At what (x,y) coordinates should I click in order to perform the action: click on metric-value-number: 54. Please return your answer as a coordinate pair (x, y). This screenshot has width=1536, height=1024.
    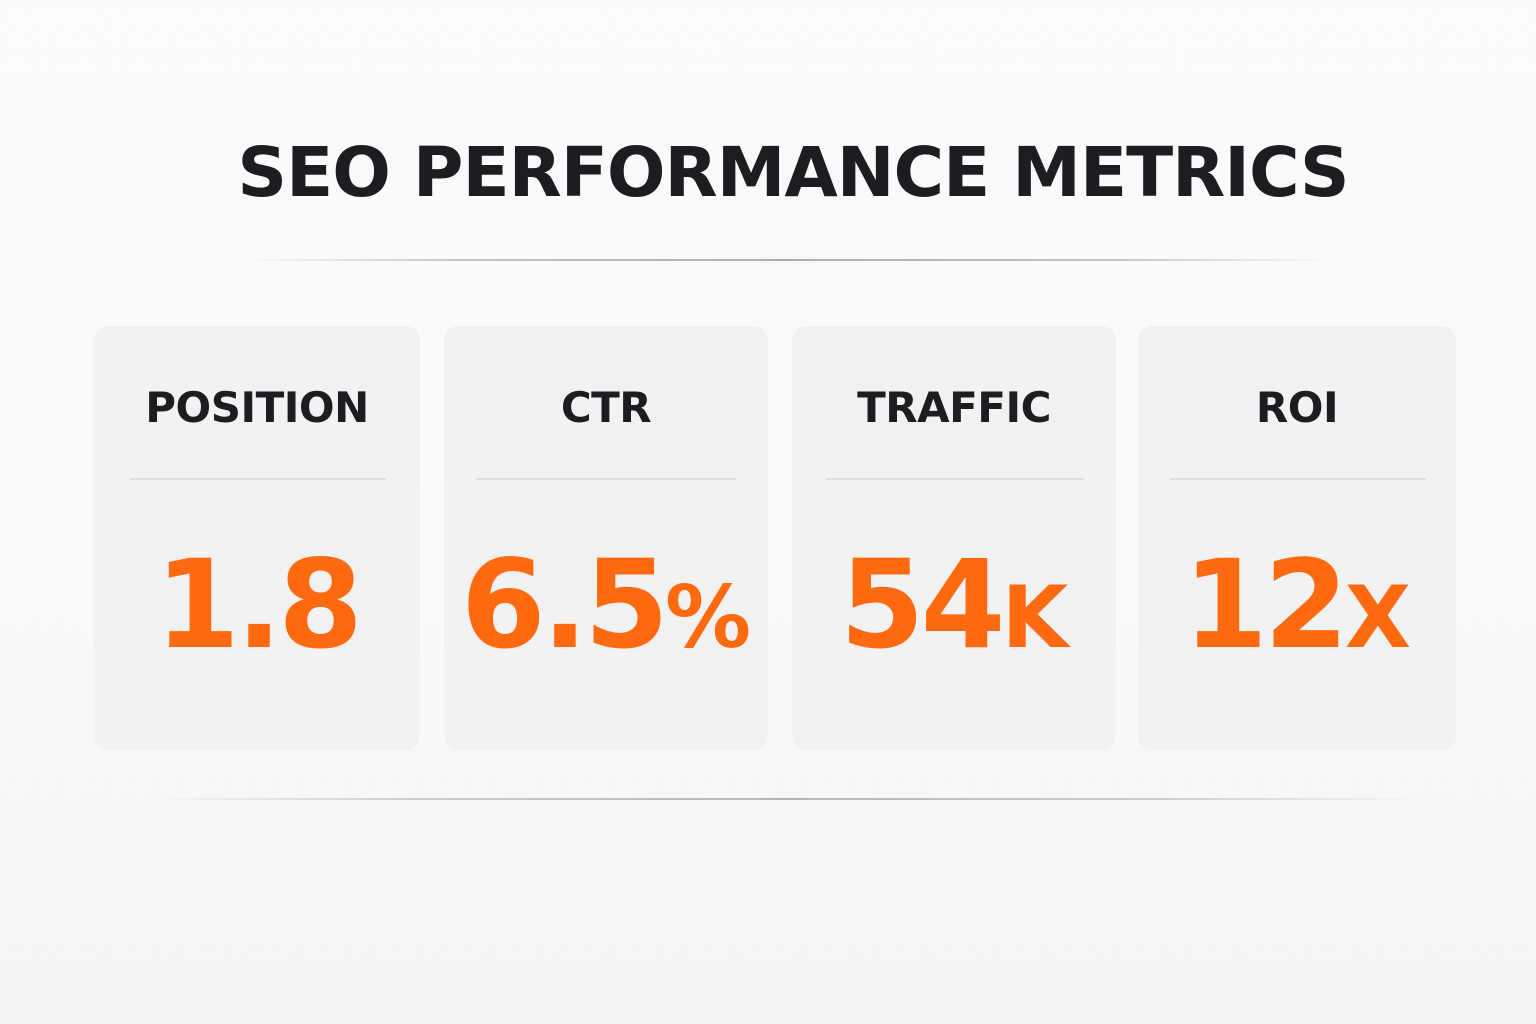
    Looking at the image, I should click on (922, 605).